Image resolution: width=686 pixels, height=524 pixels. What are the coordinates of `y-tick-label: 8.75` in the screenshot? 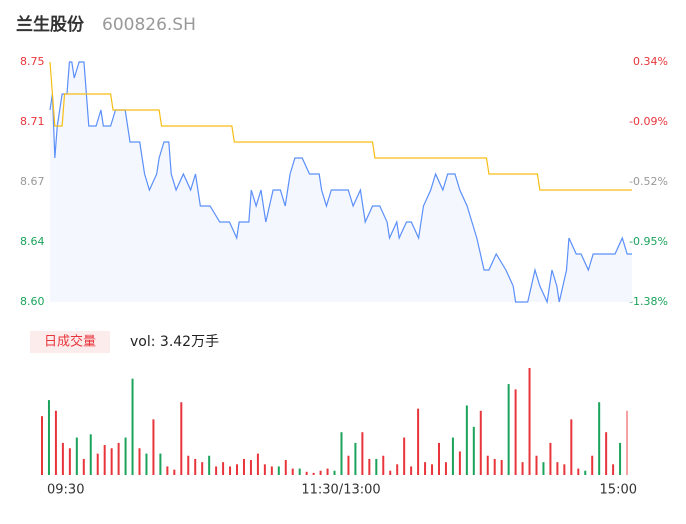 It's located at (32, 61).